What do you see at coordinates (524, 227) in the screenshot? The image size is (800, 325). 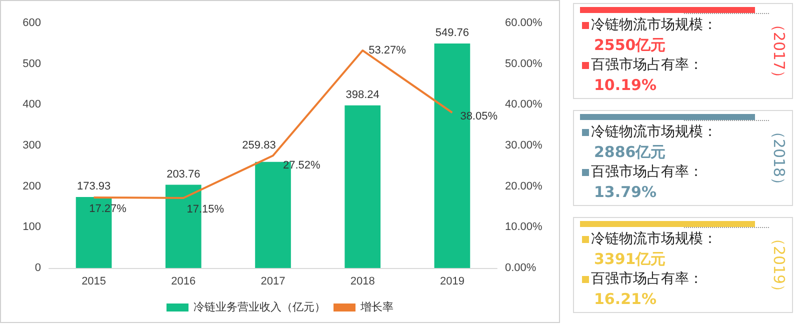 I see `y2-tick-label: 10.00%` at bounding box center [524, 227].